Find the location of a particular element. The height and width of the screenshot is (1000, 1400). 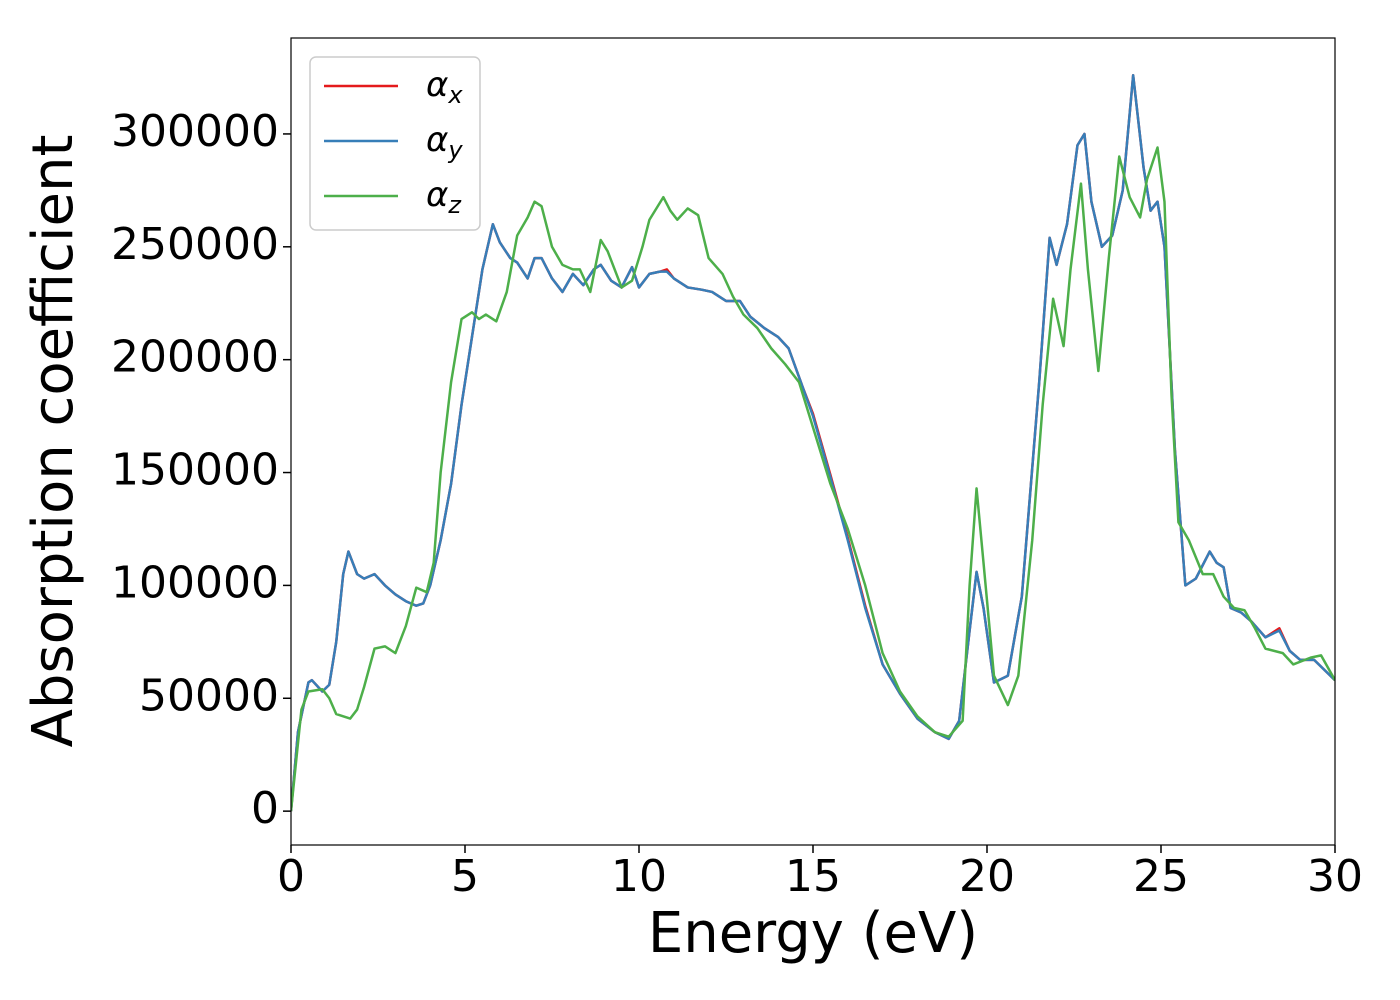

x-tick-label: 5 is located at coordinates (465, 876).